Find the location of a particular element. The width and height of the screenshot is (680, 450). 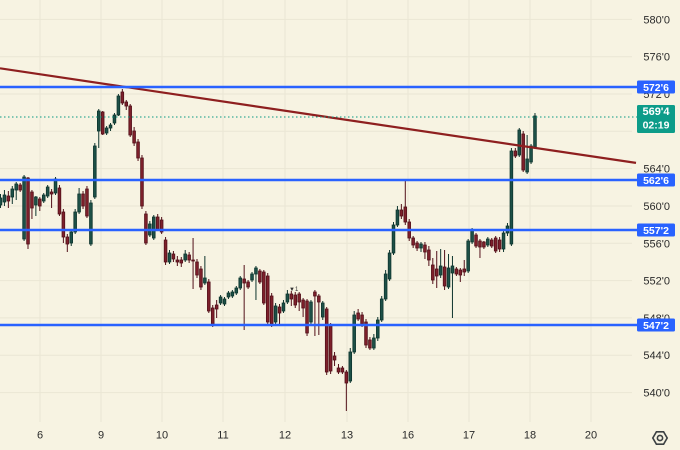

svg-text: 572'6 is located at coordinates (656, 88).